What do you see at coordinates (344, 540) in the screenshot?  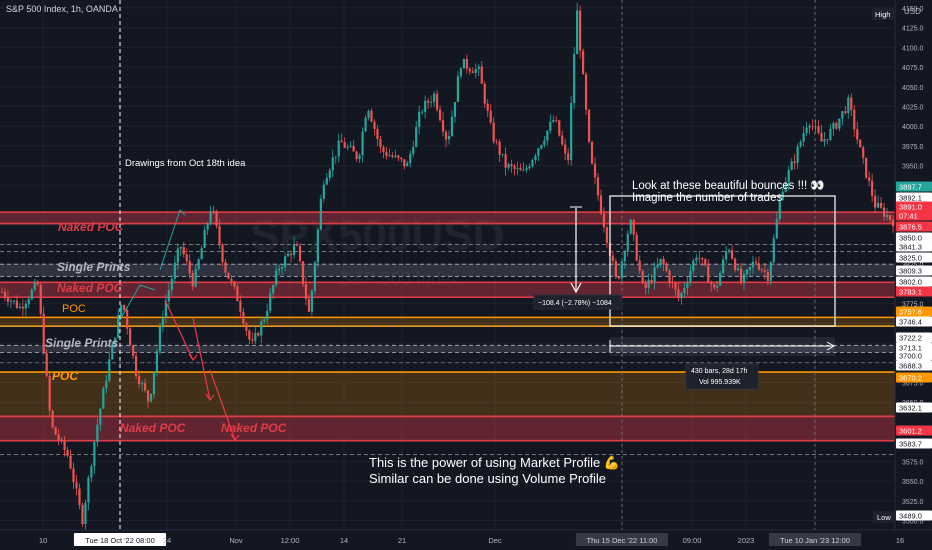 I see `time-axis-tick: 14` at bounding box center [344, 540].